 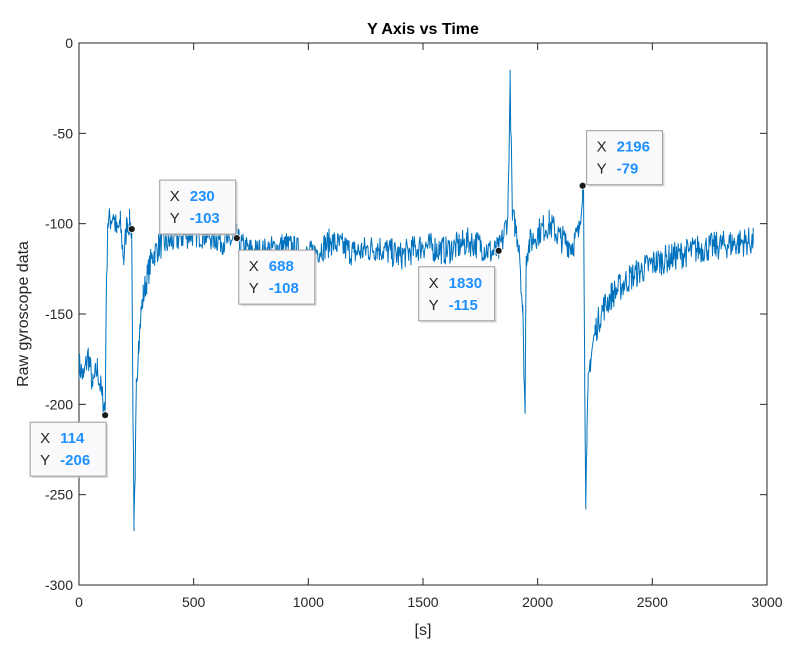 I want to click on x-tick-label: 3000, so click(x=766, y=602).